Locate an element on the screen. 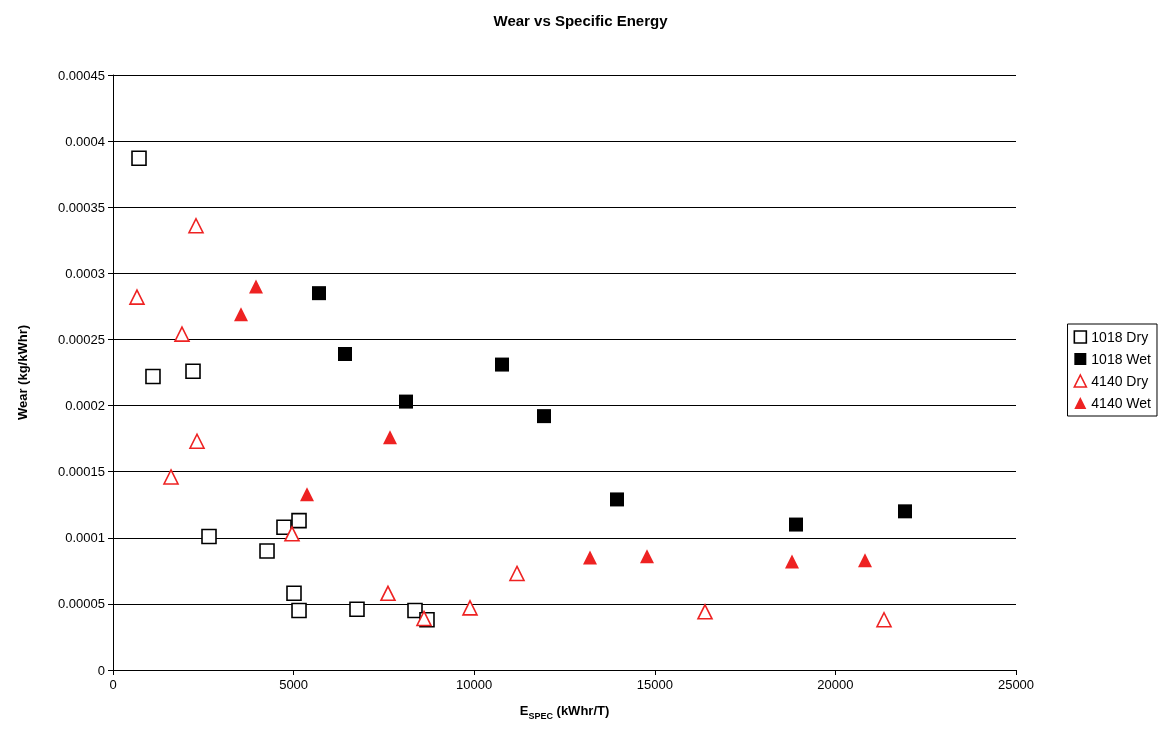 This screenshot has width=1161, height=740. y-tick-label: 0 is located at coordinates (101, 670).